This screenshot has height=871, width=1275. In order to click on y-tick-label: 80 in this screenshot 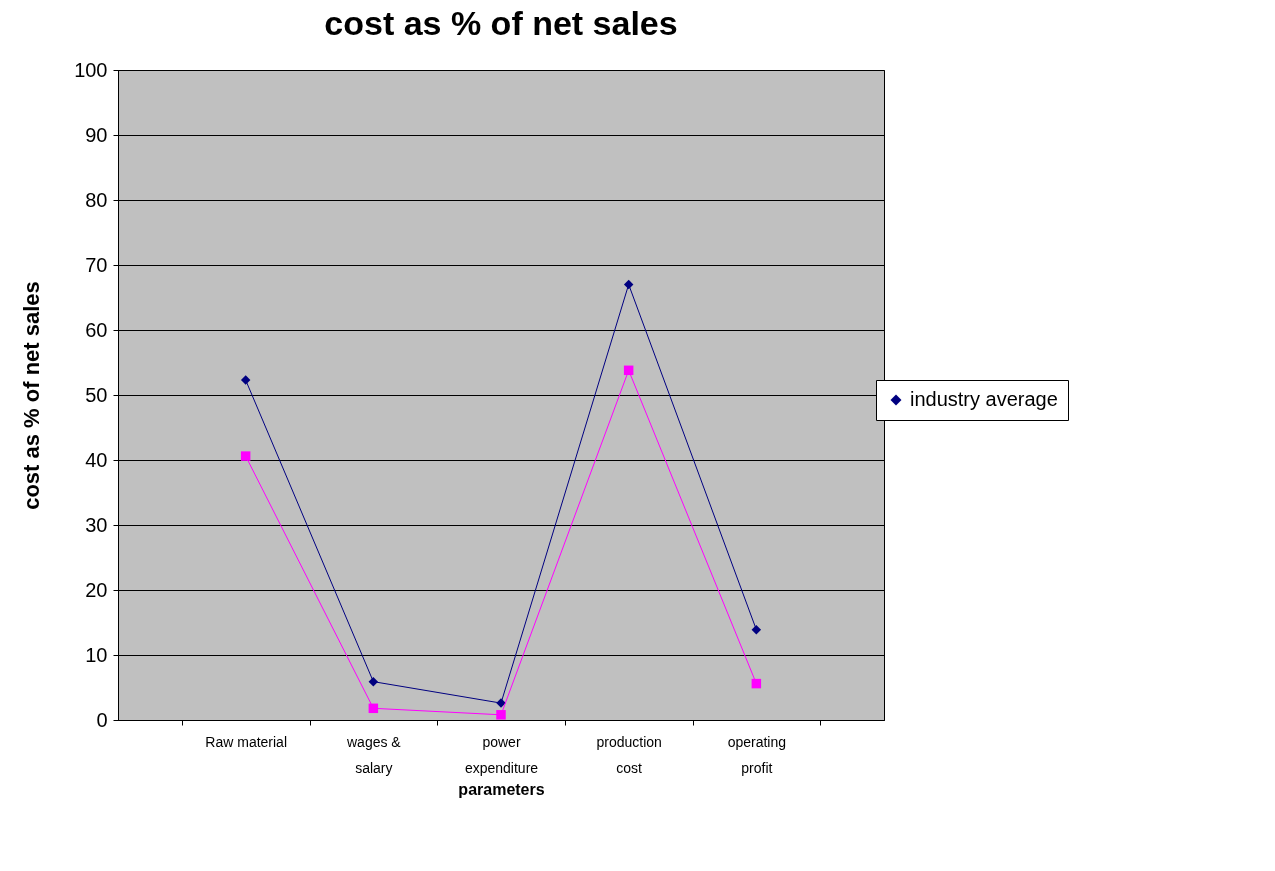, I will do `click(96, 199)`.